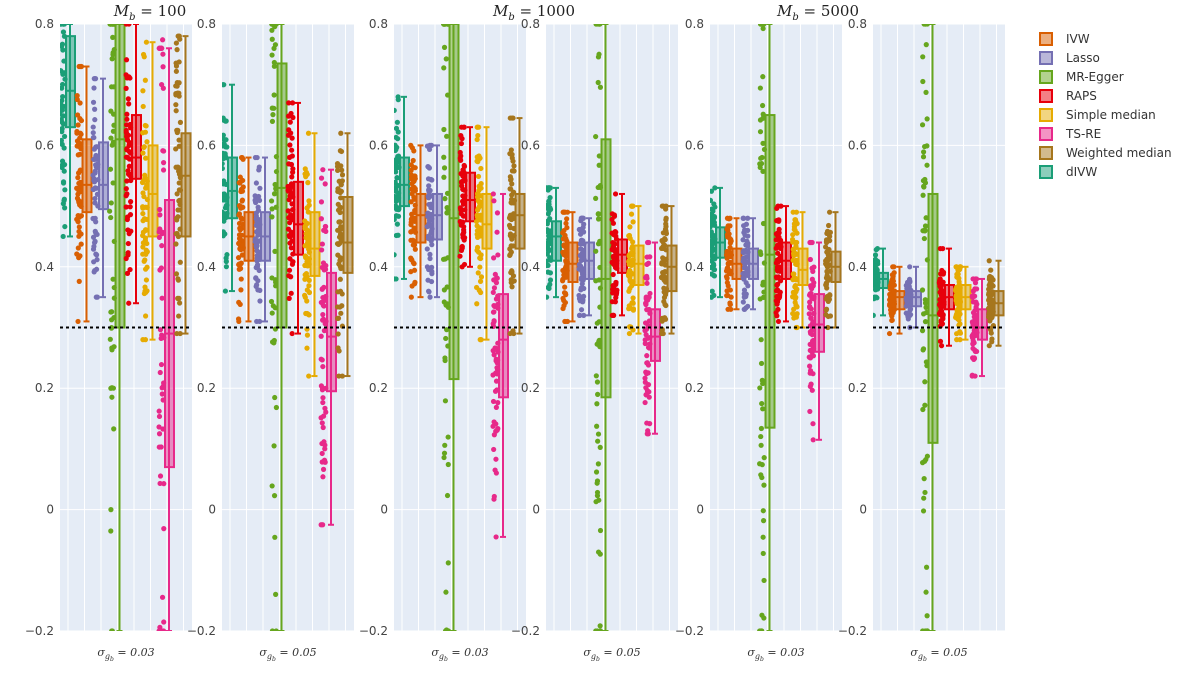  I want to click on legend-item: dIVW, so click(1068, 172).